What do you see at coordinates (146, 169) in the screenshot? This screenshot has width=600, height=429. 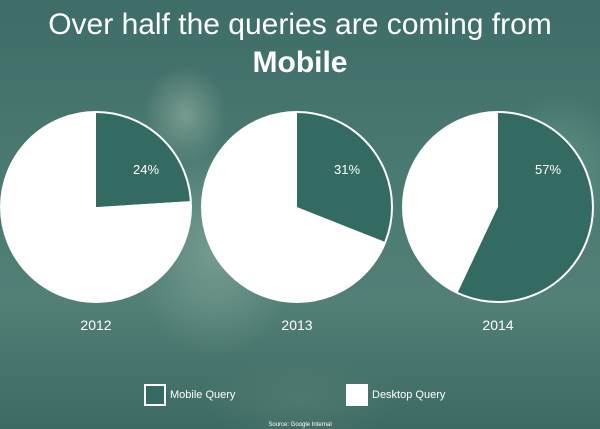 I see `pie-label-mobile-2012: 24%` at bounding box center [146, 169].